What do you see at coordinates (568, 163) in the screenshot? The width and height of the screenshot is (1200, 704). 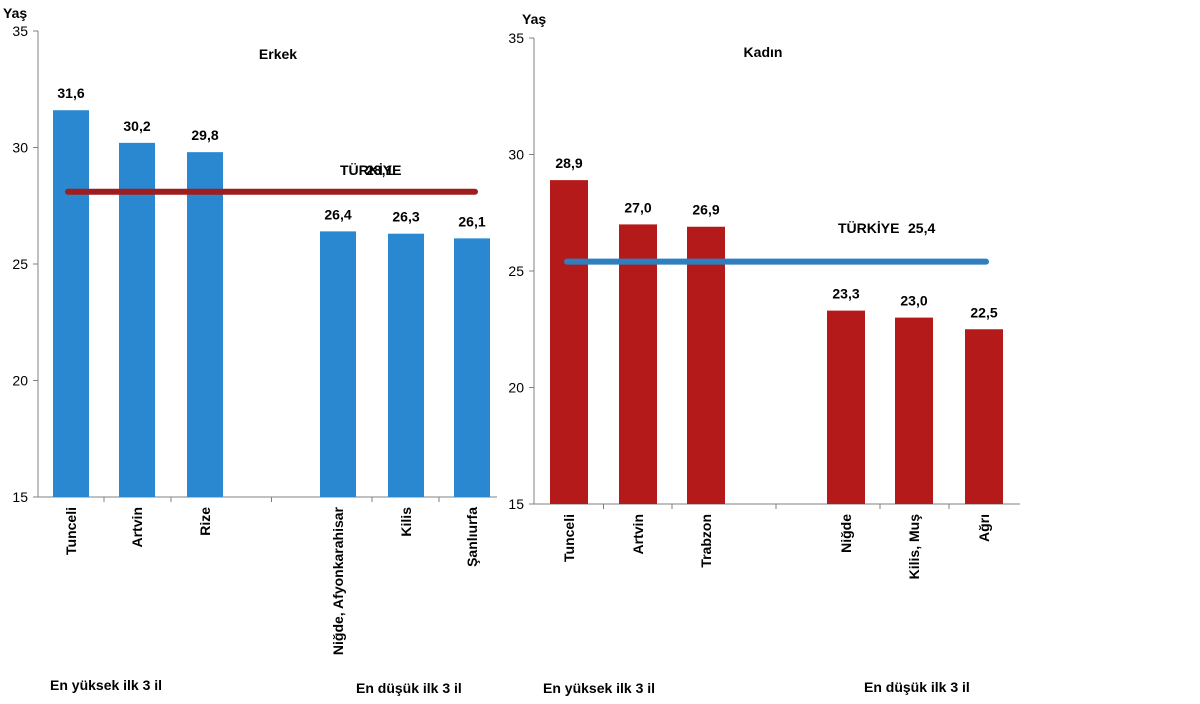 I see `bar-value-label: 28,9` at bounding box center [568, 163].